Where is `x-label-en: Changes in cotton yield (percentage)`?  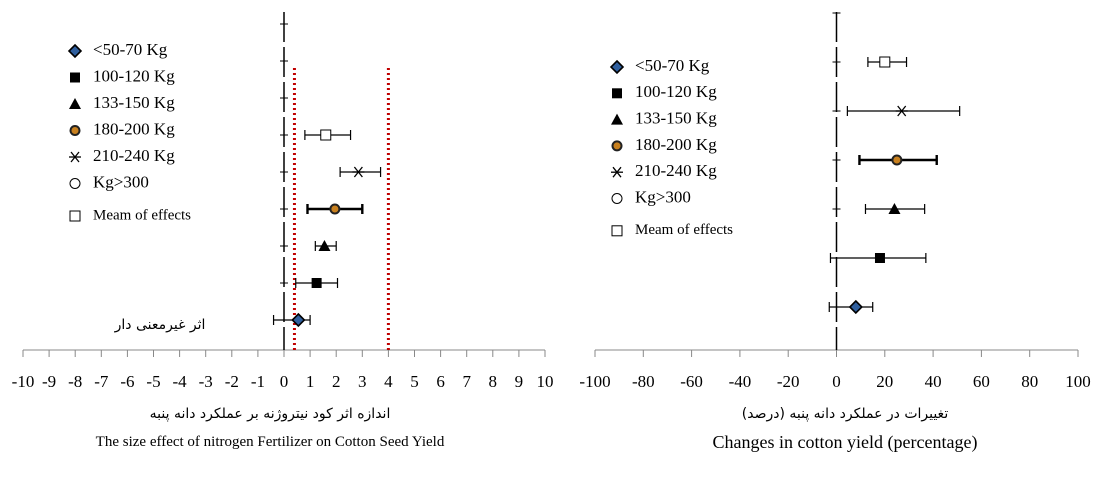 x-label-en: Changes in cotton yield (percentage) is located at coordinates (845, 442).